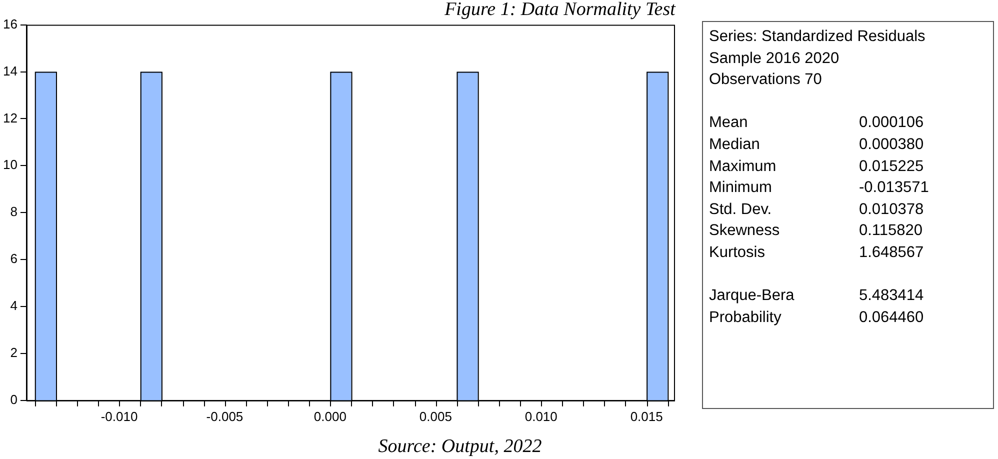  I want to click on text: 0.115820, so click(890, 231).